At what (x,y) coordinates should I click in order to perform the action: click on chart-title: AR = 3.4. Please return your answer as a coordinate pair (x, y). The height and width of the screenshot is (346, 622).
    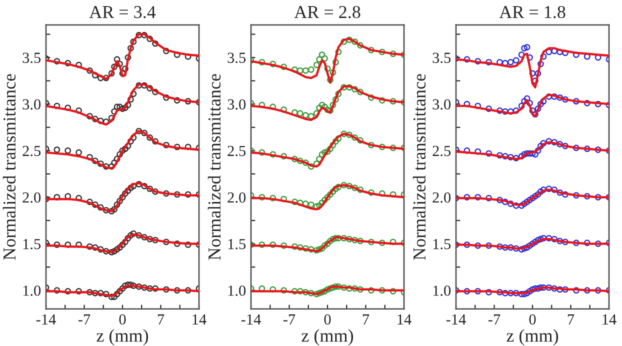
    Looking at the image, I should click on (122, 12).